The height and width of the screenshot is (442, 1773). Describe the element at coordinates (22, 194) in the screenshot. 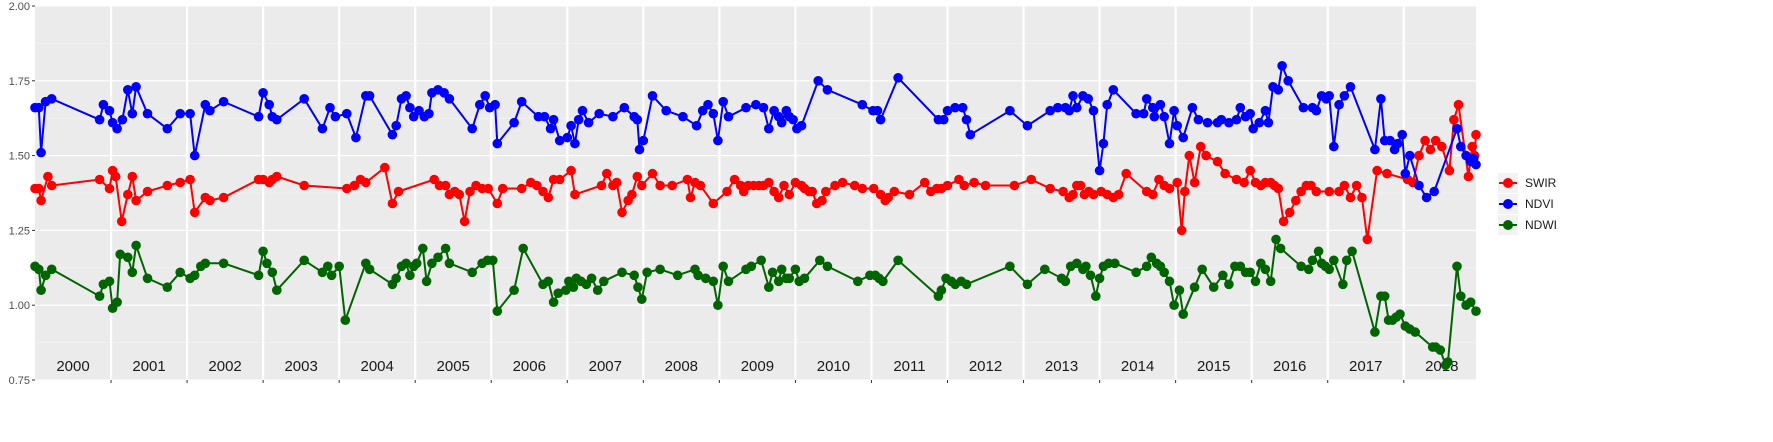

I see `y-axis: 0.75 1.00 1.25 1.50 1.75 2.00` at that location.